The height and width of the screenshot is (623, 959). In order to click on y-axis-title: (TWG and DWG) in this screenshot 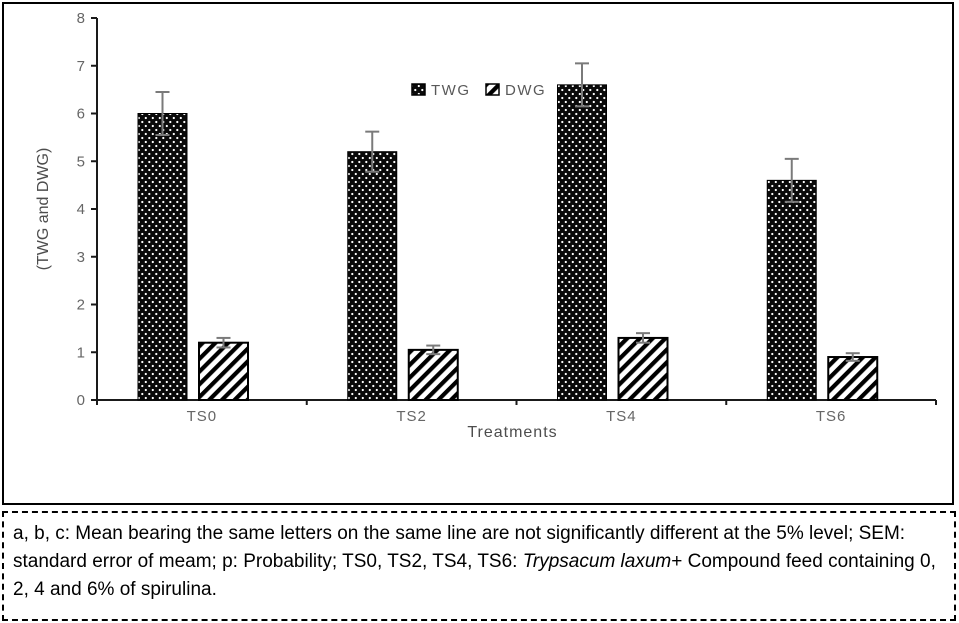, I will do `click(43, 209)`.